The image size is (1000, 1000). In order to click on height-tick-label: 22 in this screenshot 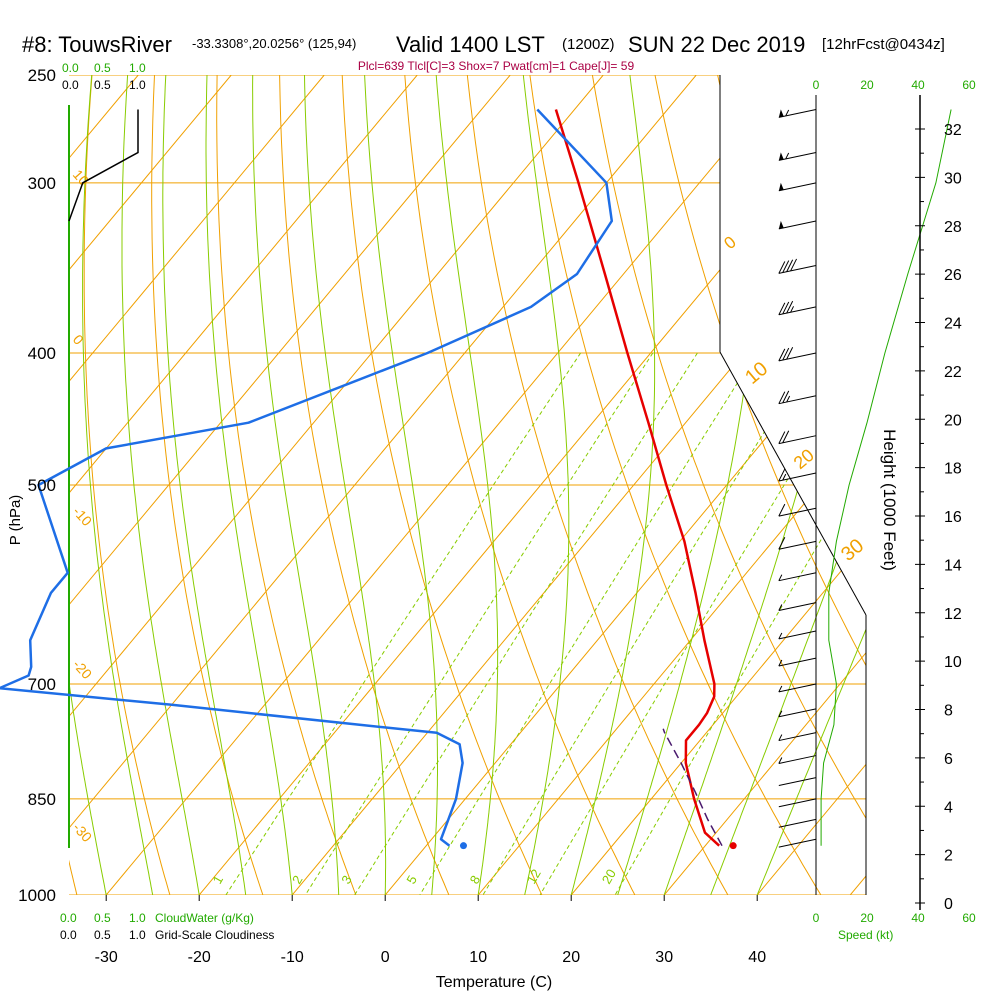, I will do `click(953, 372)`.